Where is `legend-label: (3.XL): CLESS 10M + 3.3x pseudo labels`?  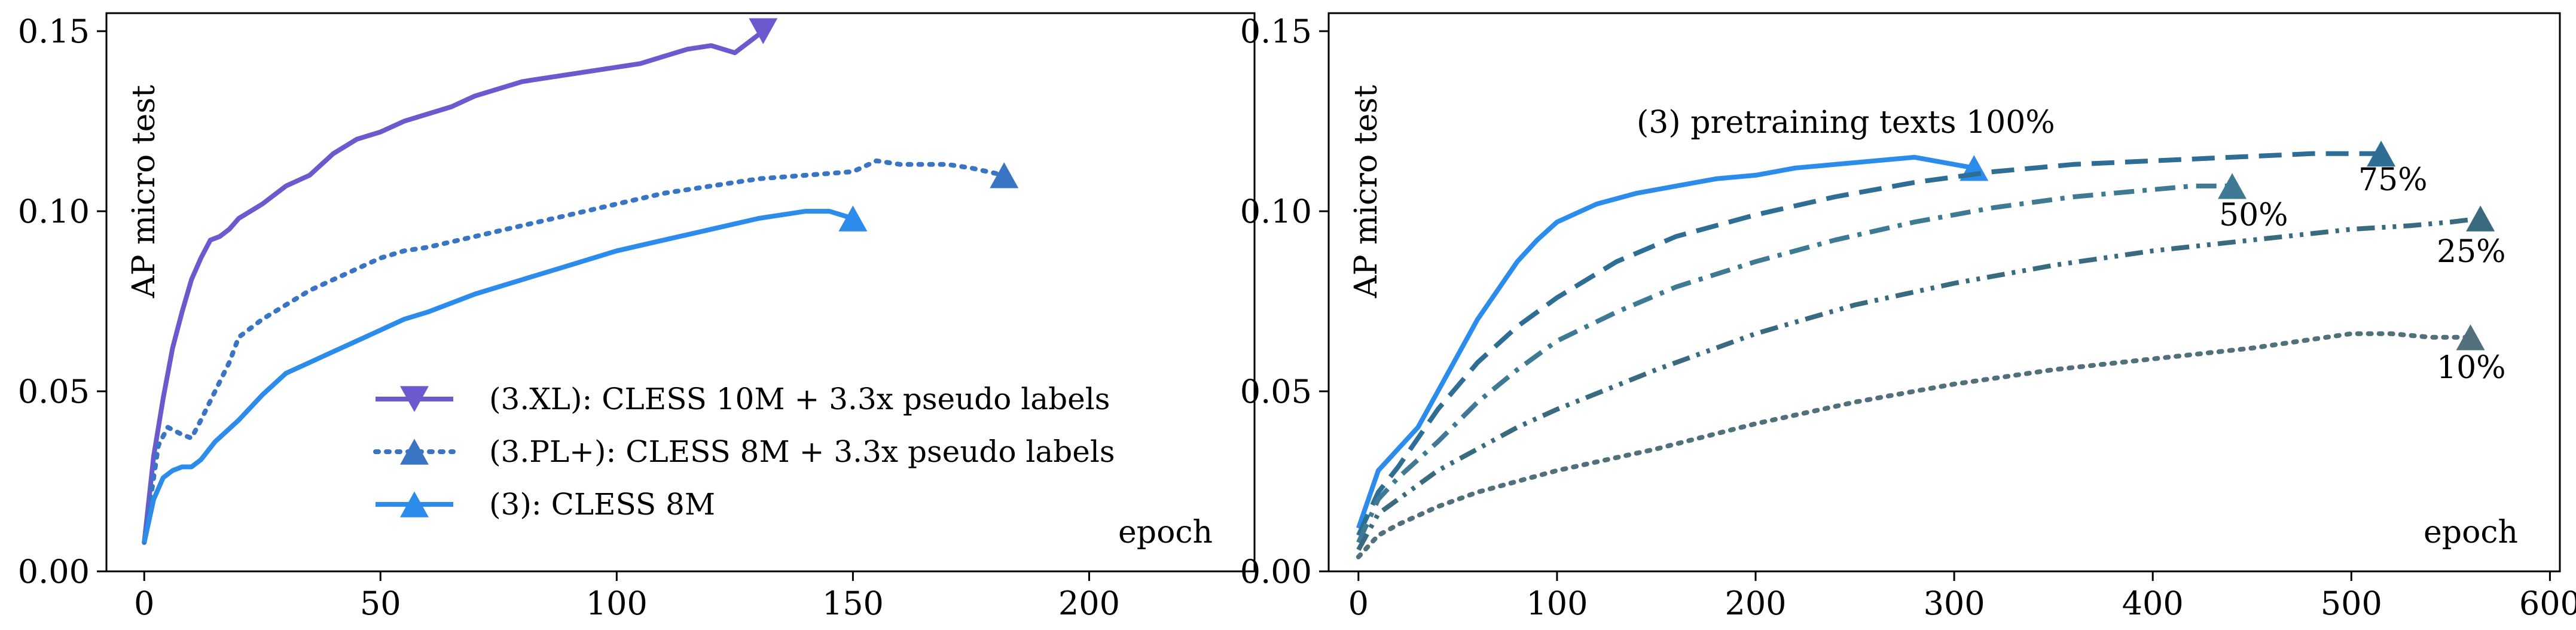
legend-label: (3.XL): CLESS 10M + 3.3x pseudo labels is located at coordinates (799, 399).